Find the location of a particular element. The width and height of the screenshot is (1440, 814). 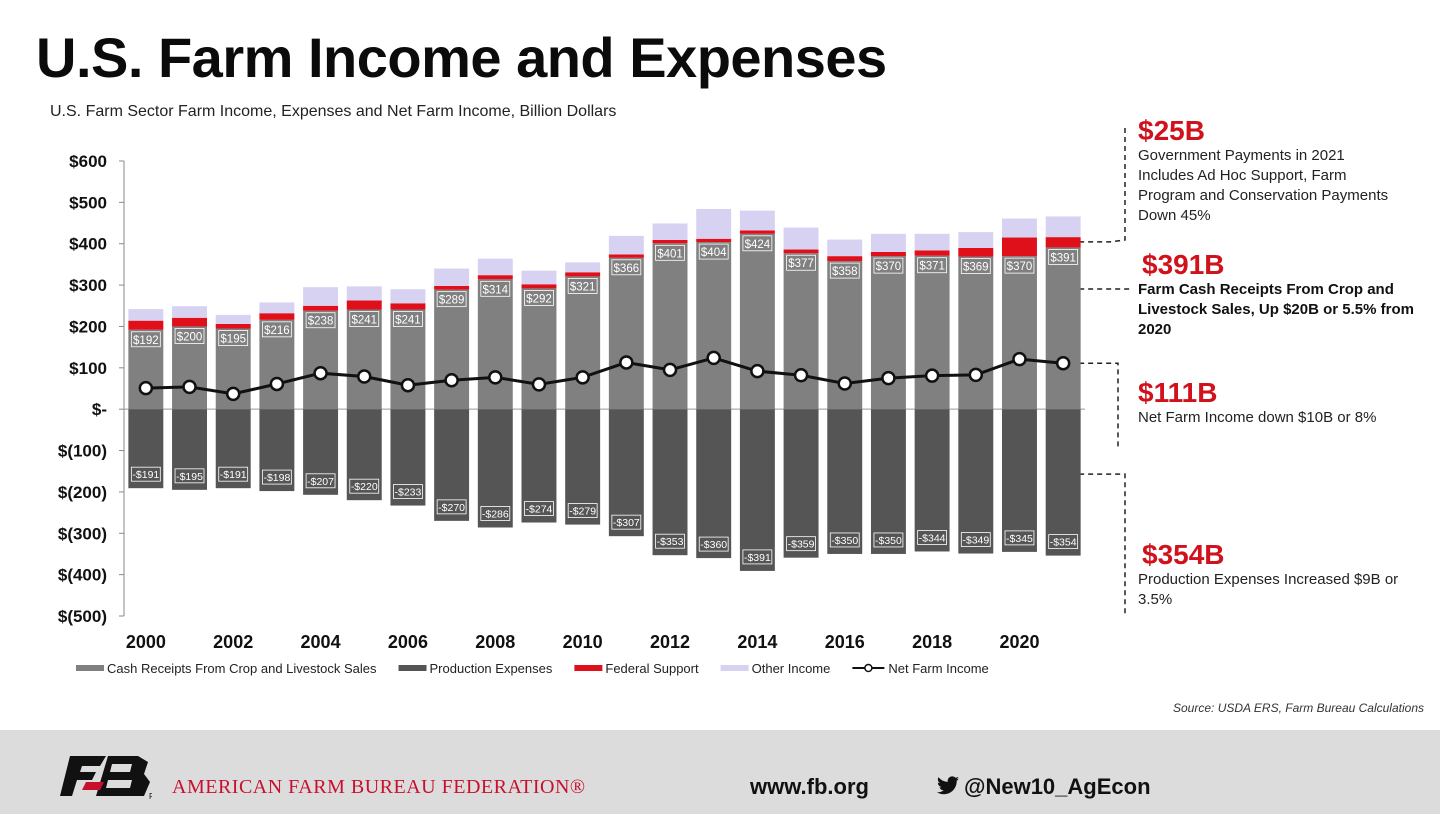

production-expenses-data-label: -$233 is located at coordinates (408, 493).